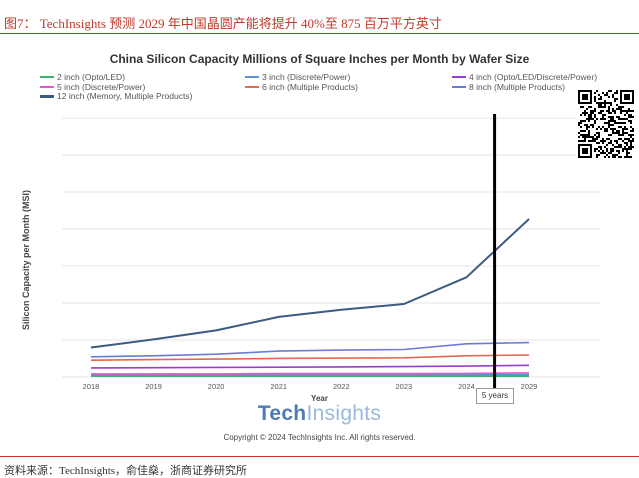 This screenshot has width=639, height=478. What do you see at coordinates (153, 386) in the screenshot?
I see `x-tick-label: 2019` at bounding box center [153, 386].